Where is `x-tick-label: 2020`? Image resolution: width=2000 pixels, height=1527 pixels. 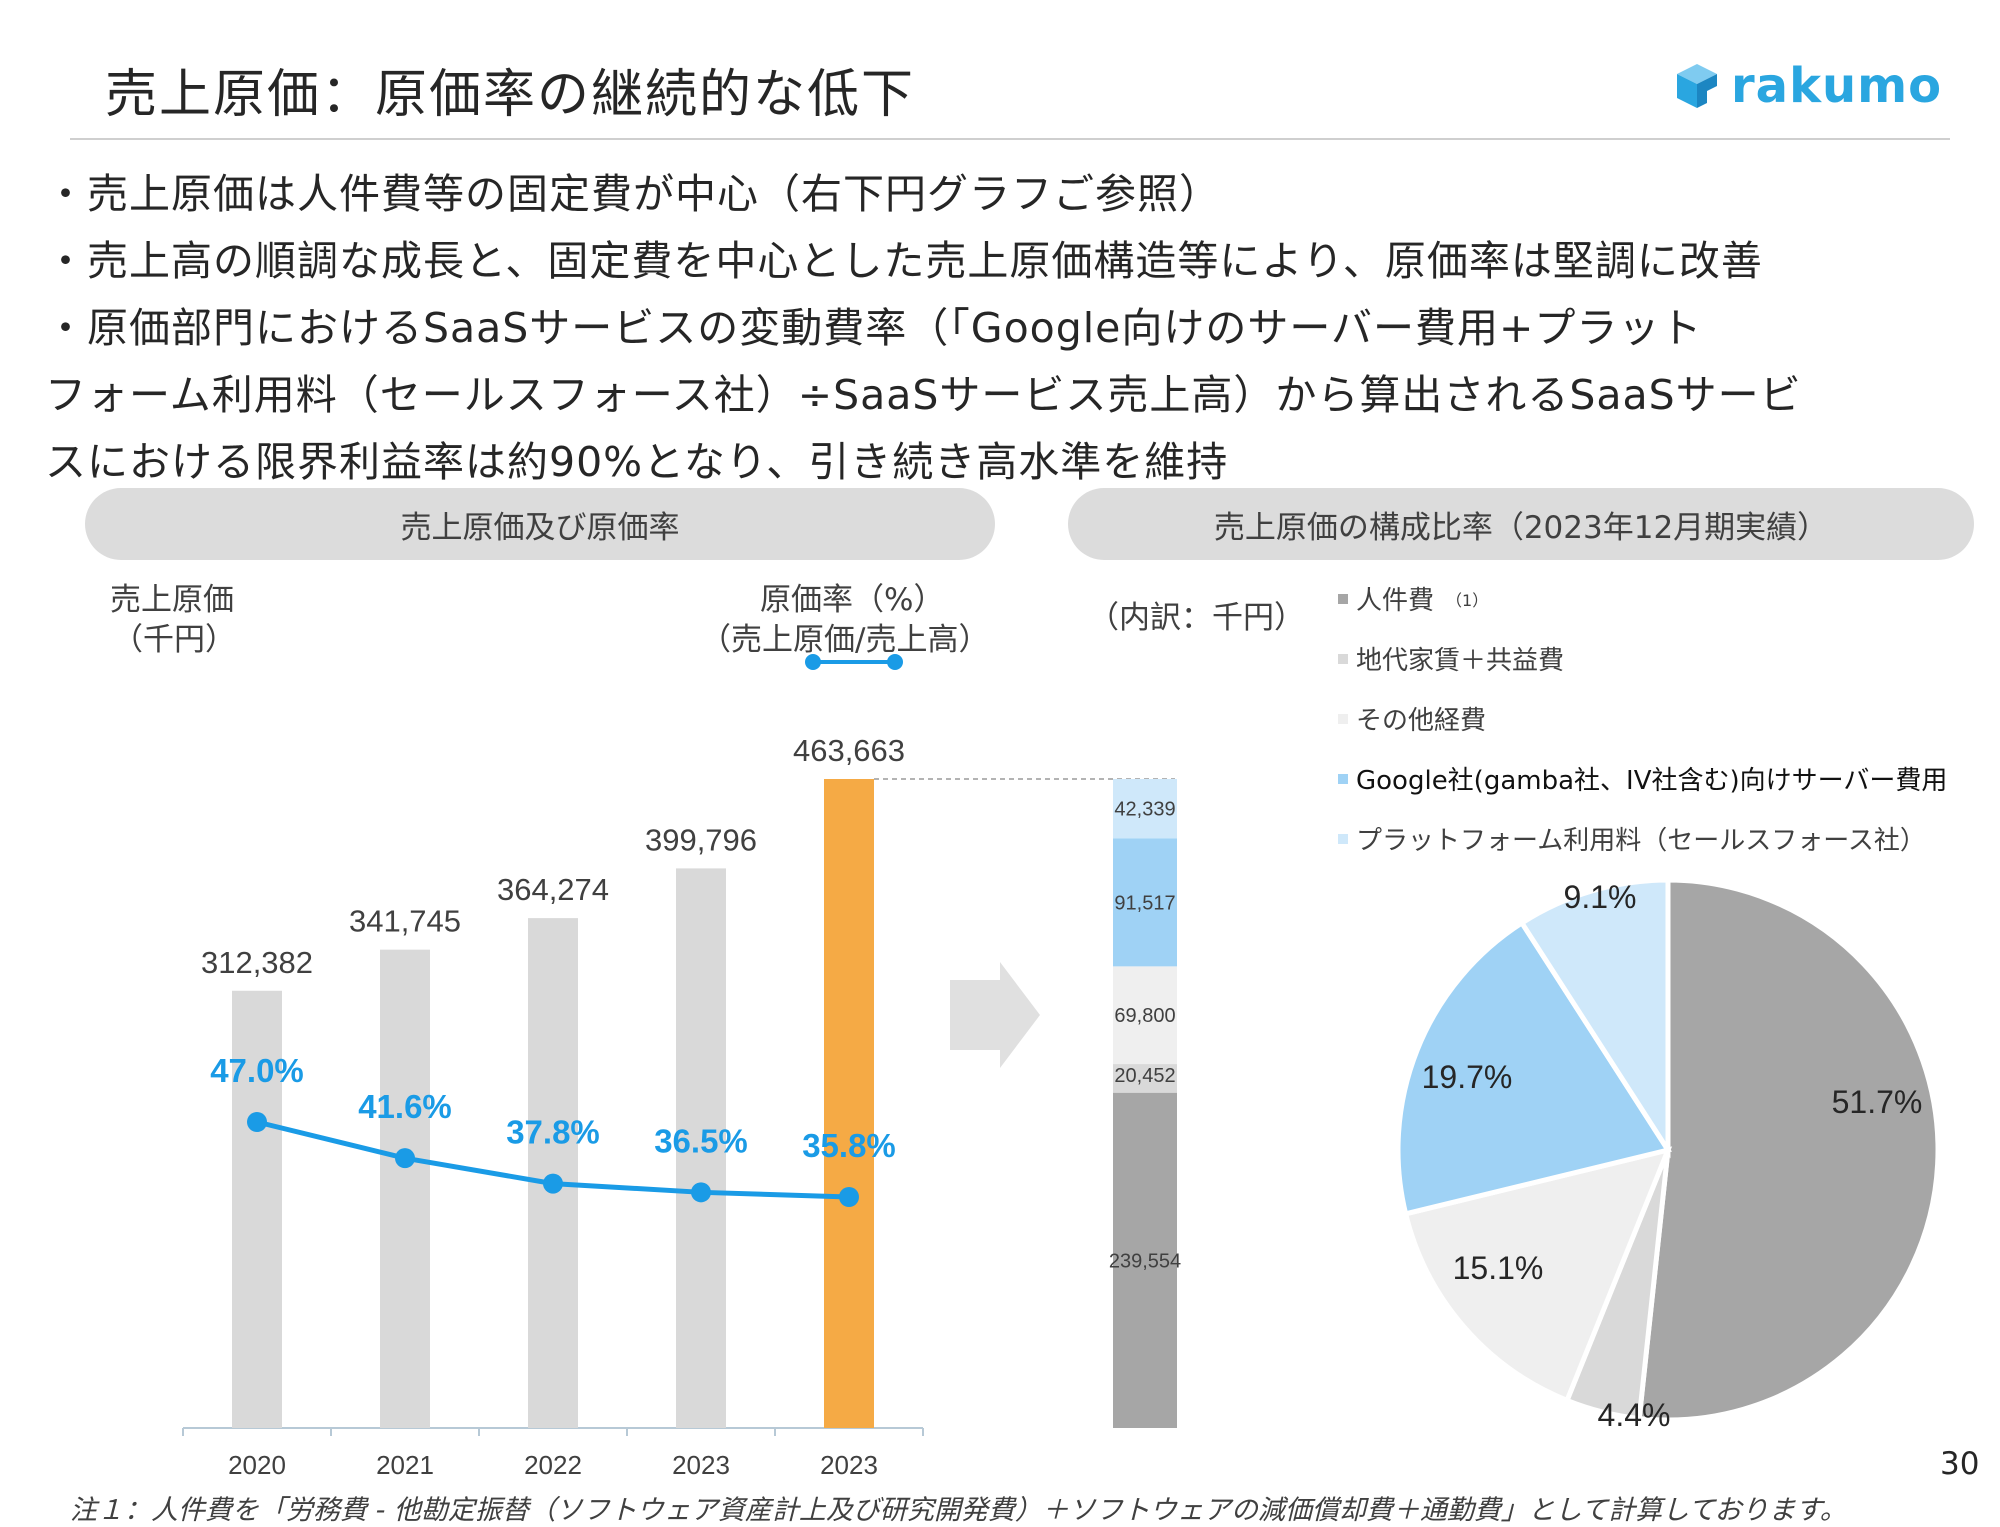
x-tick-label: 2020 is located at coordinates (257, 1465).